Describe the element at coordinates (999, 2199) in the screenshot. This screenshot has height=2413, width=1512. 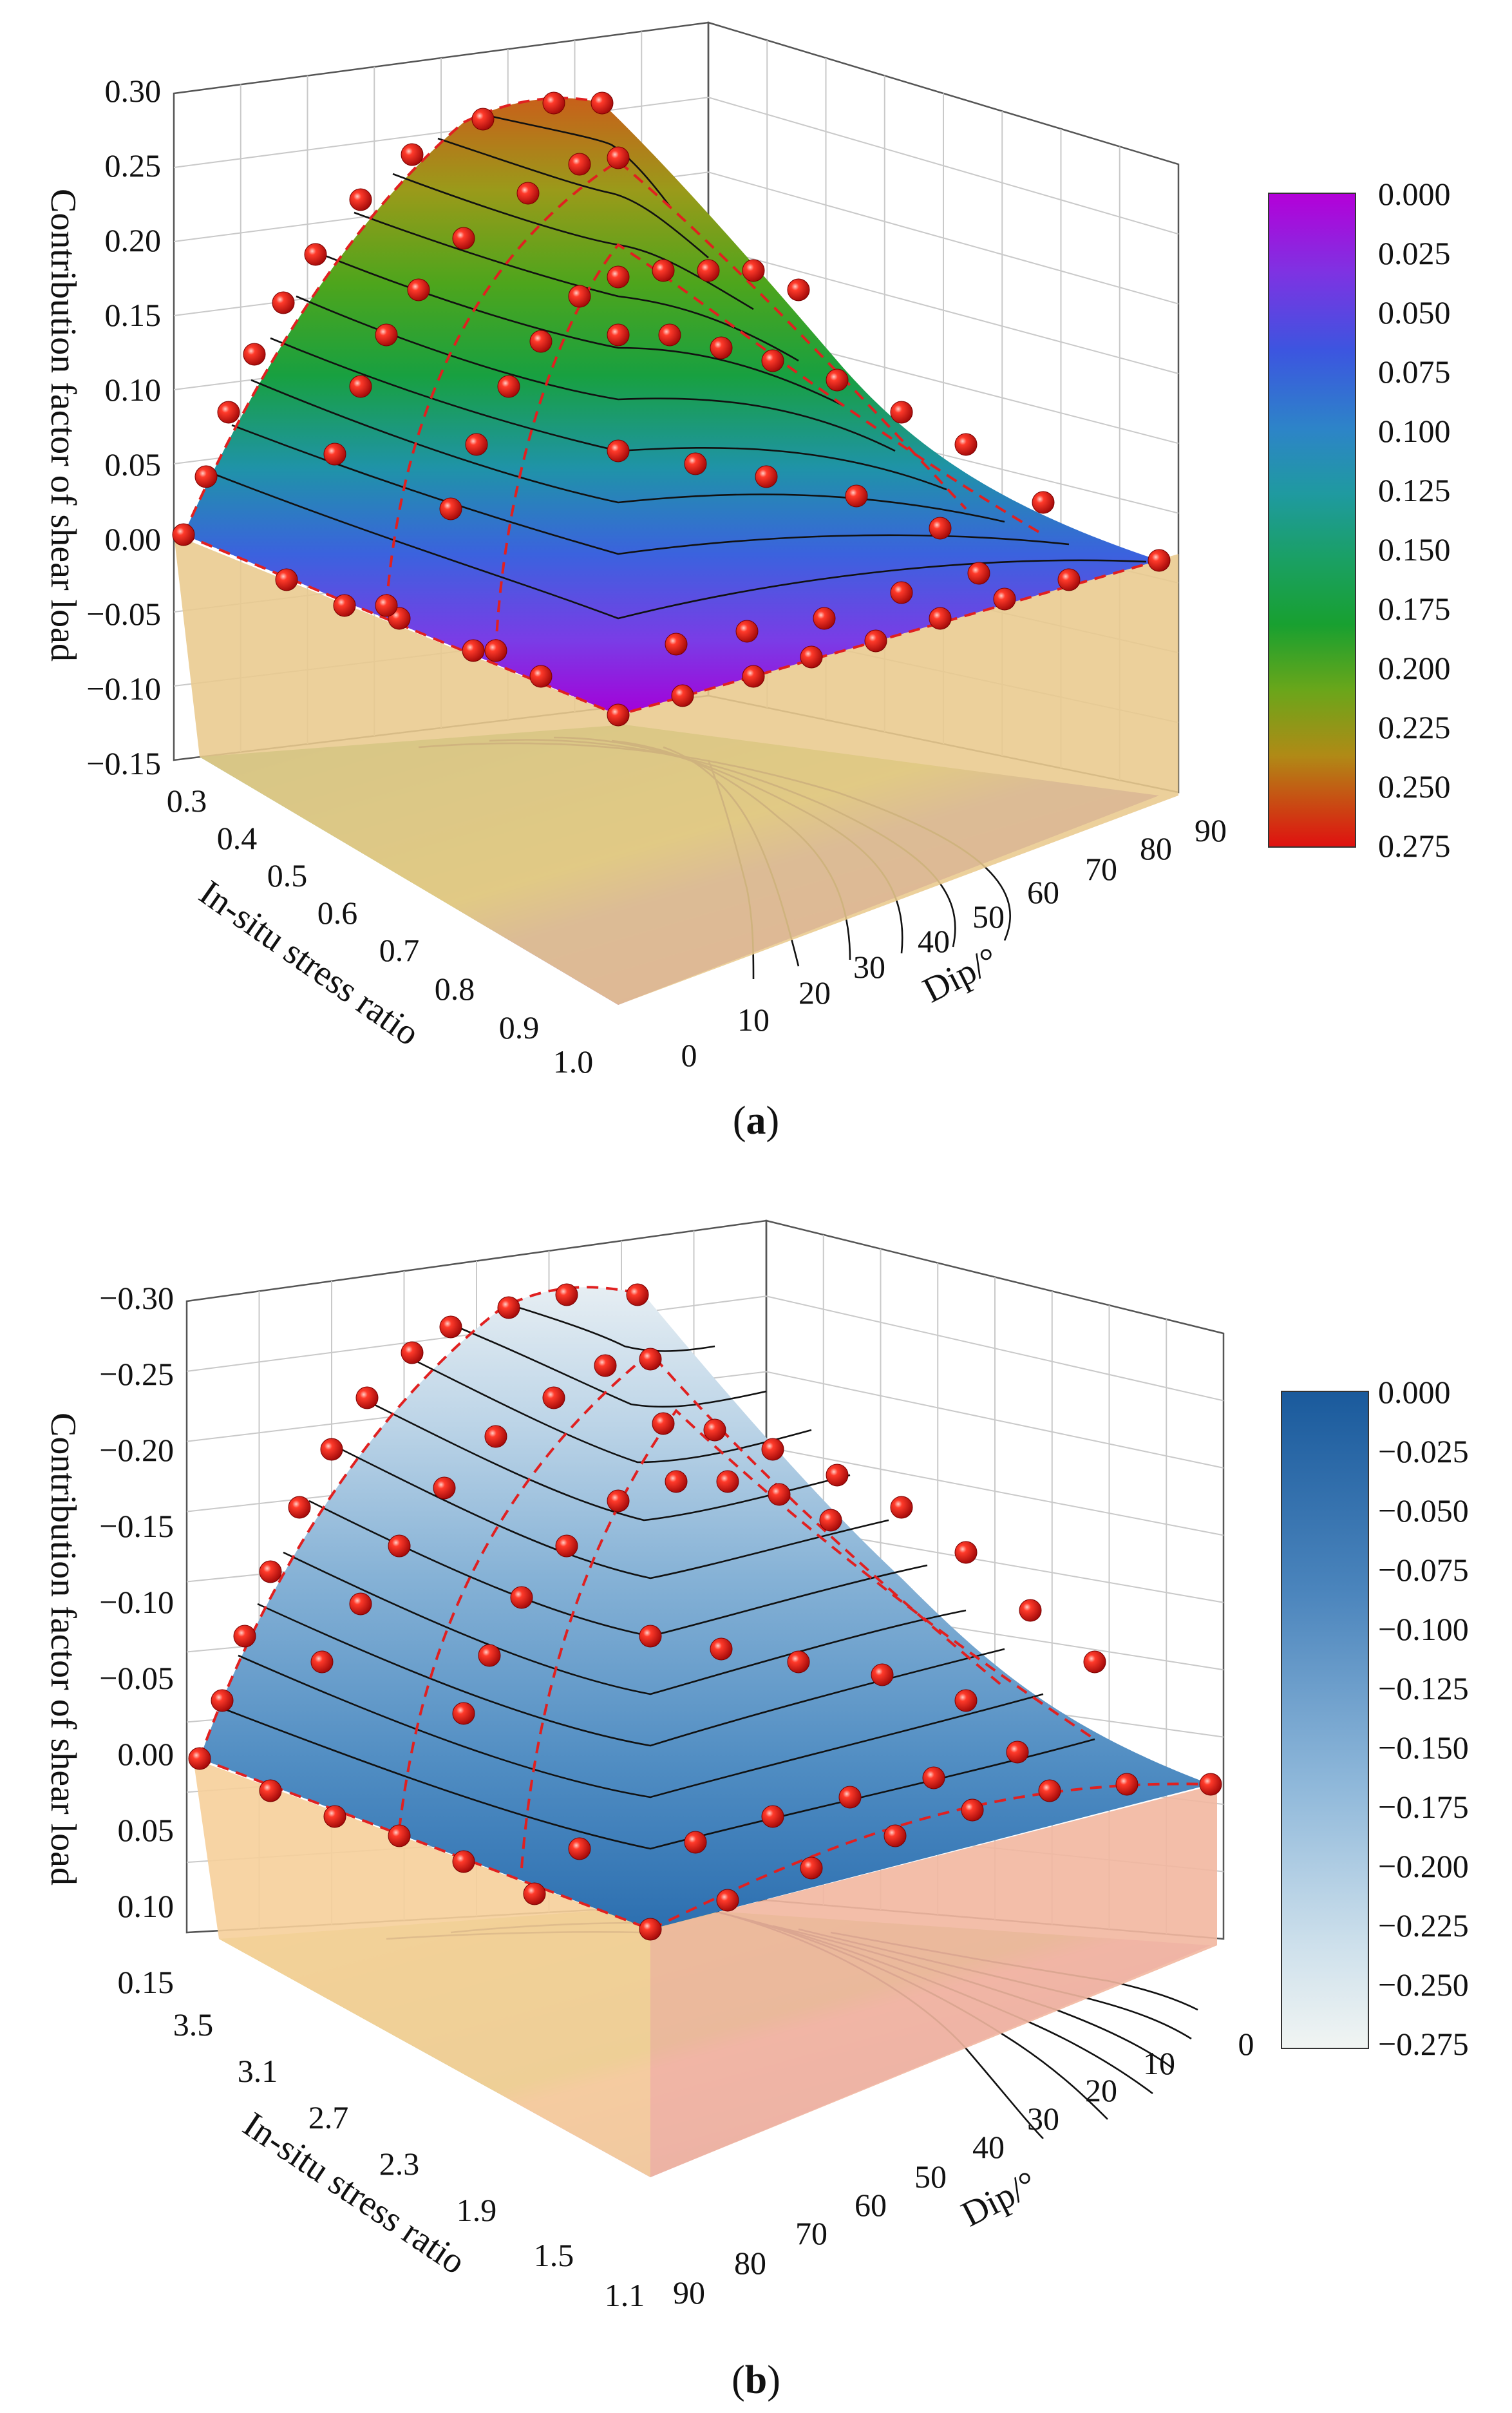
I see `y-axis-label-b: Dip/°` at that location.